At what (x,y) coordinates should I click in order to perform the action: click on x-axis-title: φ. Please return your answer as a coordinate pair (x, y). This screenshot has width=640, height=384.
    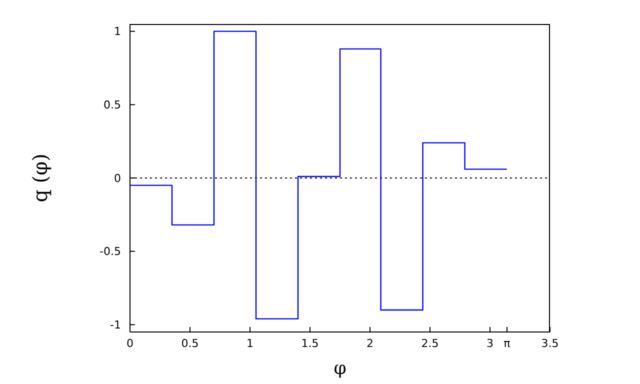
    Looking at the image, I should click on (340, 368).